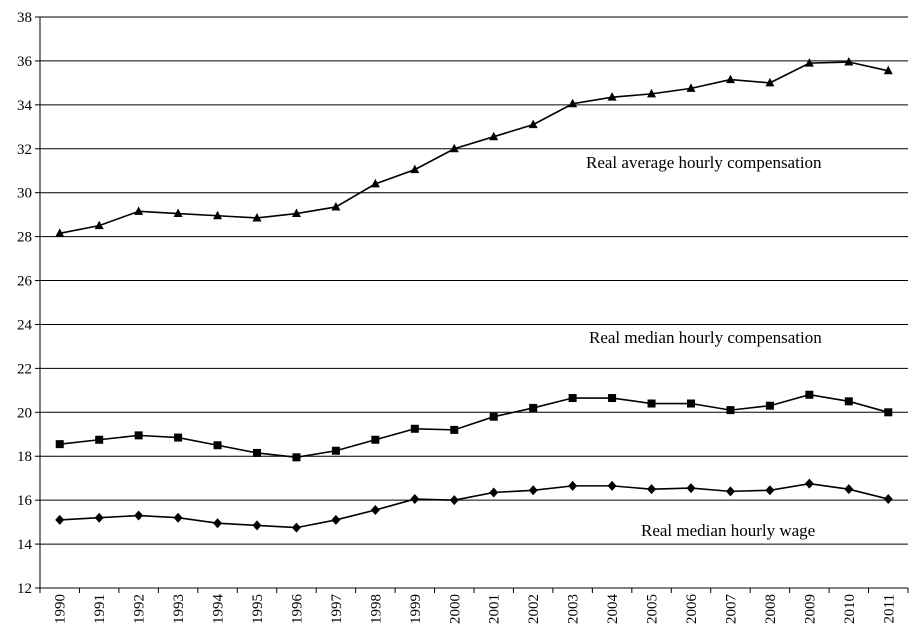 The image size is (913, 644). I want to click on series-square, so click(474, 426).